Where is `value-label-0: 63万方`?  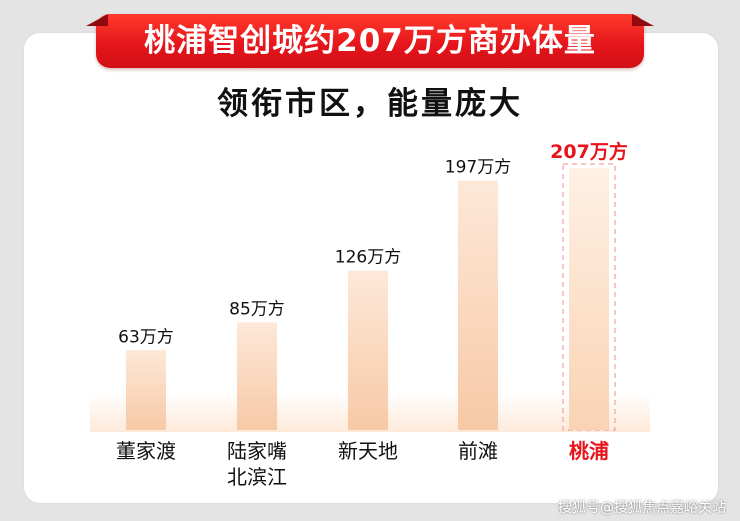
value-label-0: 63万方 is located at coordinates (146, 337).